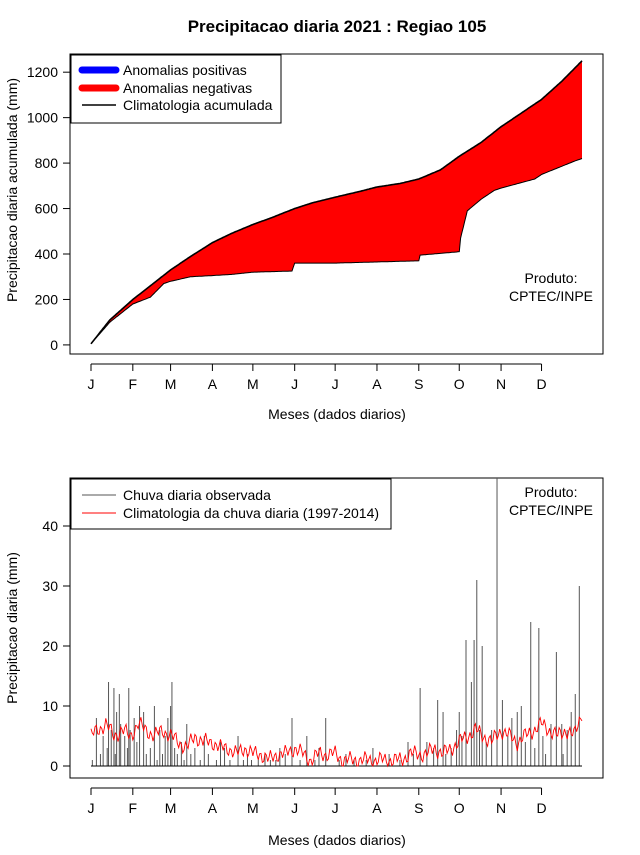 This screenshot has width=640, height=855. I want to click on top-y-tick-label: 400, so click(47, 254).